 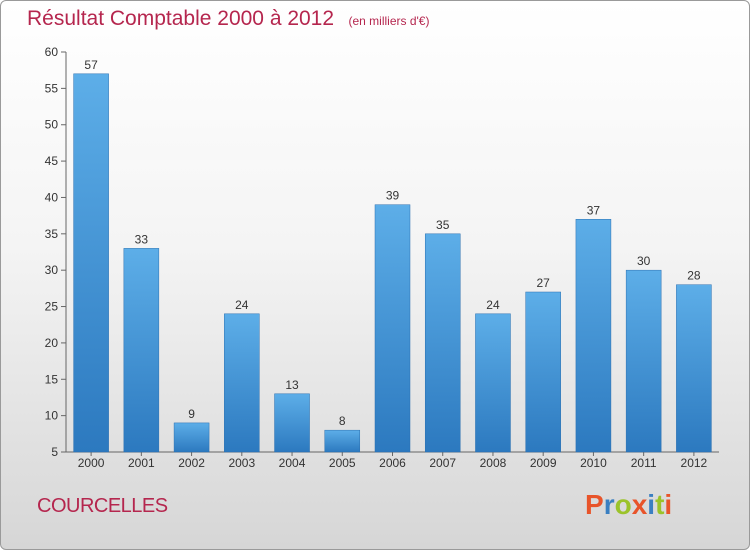 I want to click on logo-letter: r, so click(x=609, y=504).